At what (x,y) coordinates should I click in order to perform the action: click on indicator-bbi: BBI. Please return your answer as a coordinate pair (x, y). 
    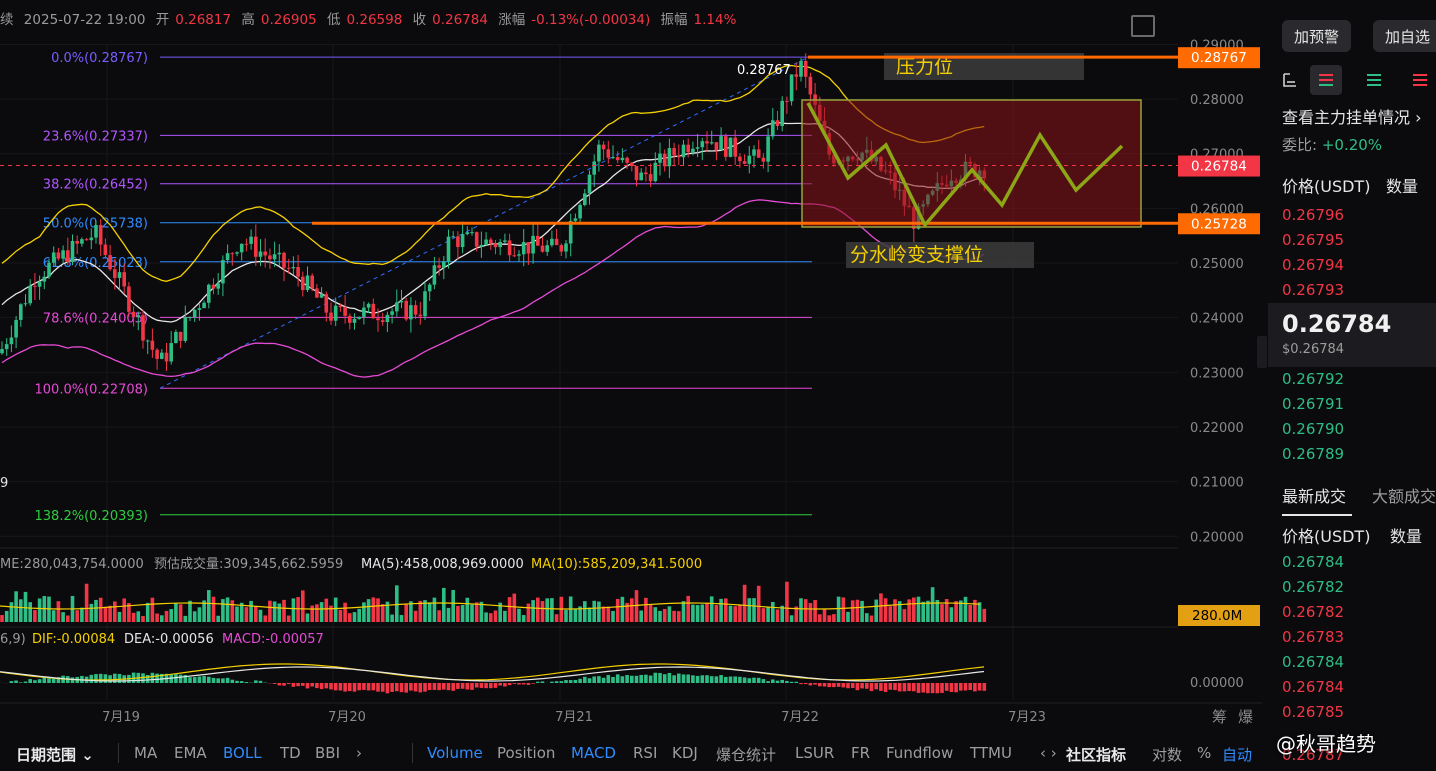
    Looking at the image, I should click on (328, 753).